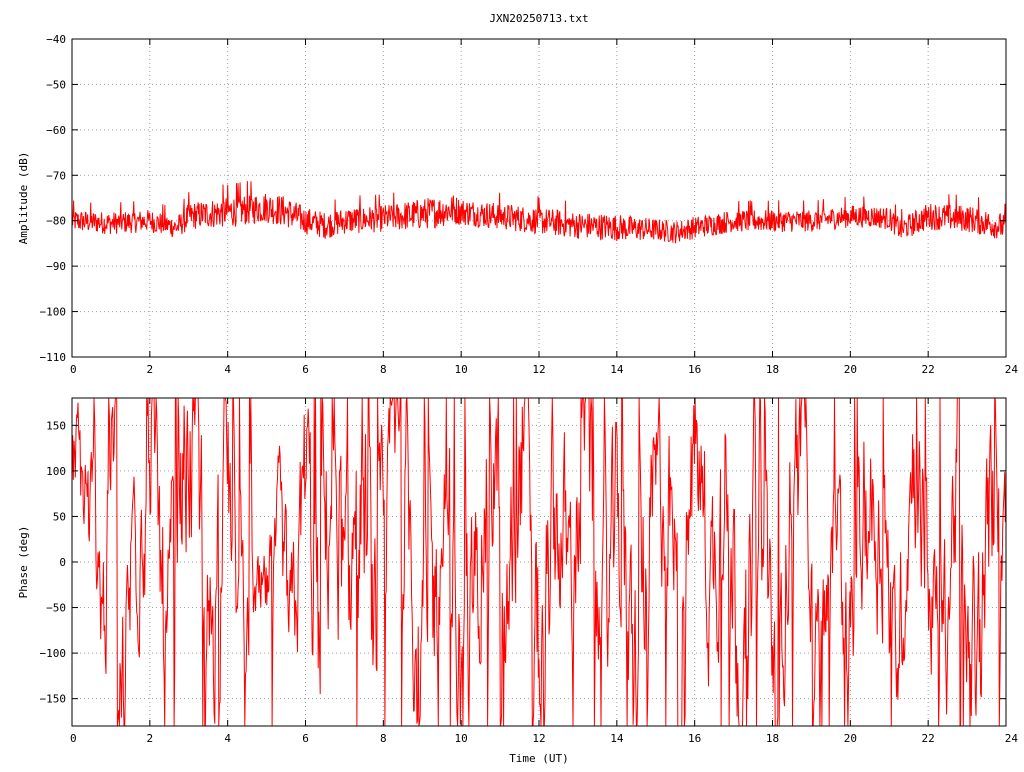 Image resolution: width=1024 pixels, height=772 pixels. Describe the element at coordinates (56, 221) in the screenshot. I see `y-tick-label: −80` at that location.